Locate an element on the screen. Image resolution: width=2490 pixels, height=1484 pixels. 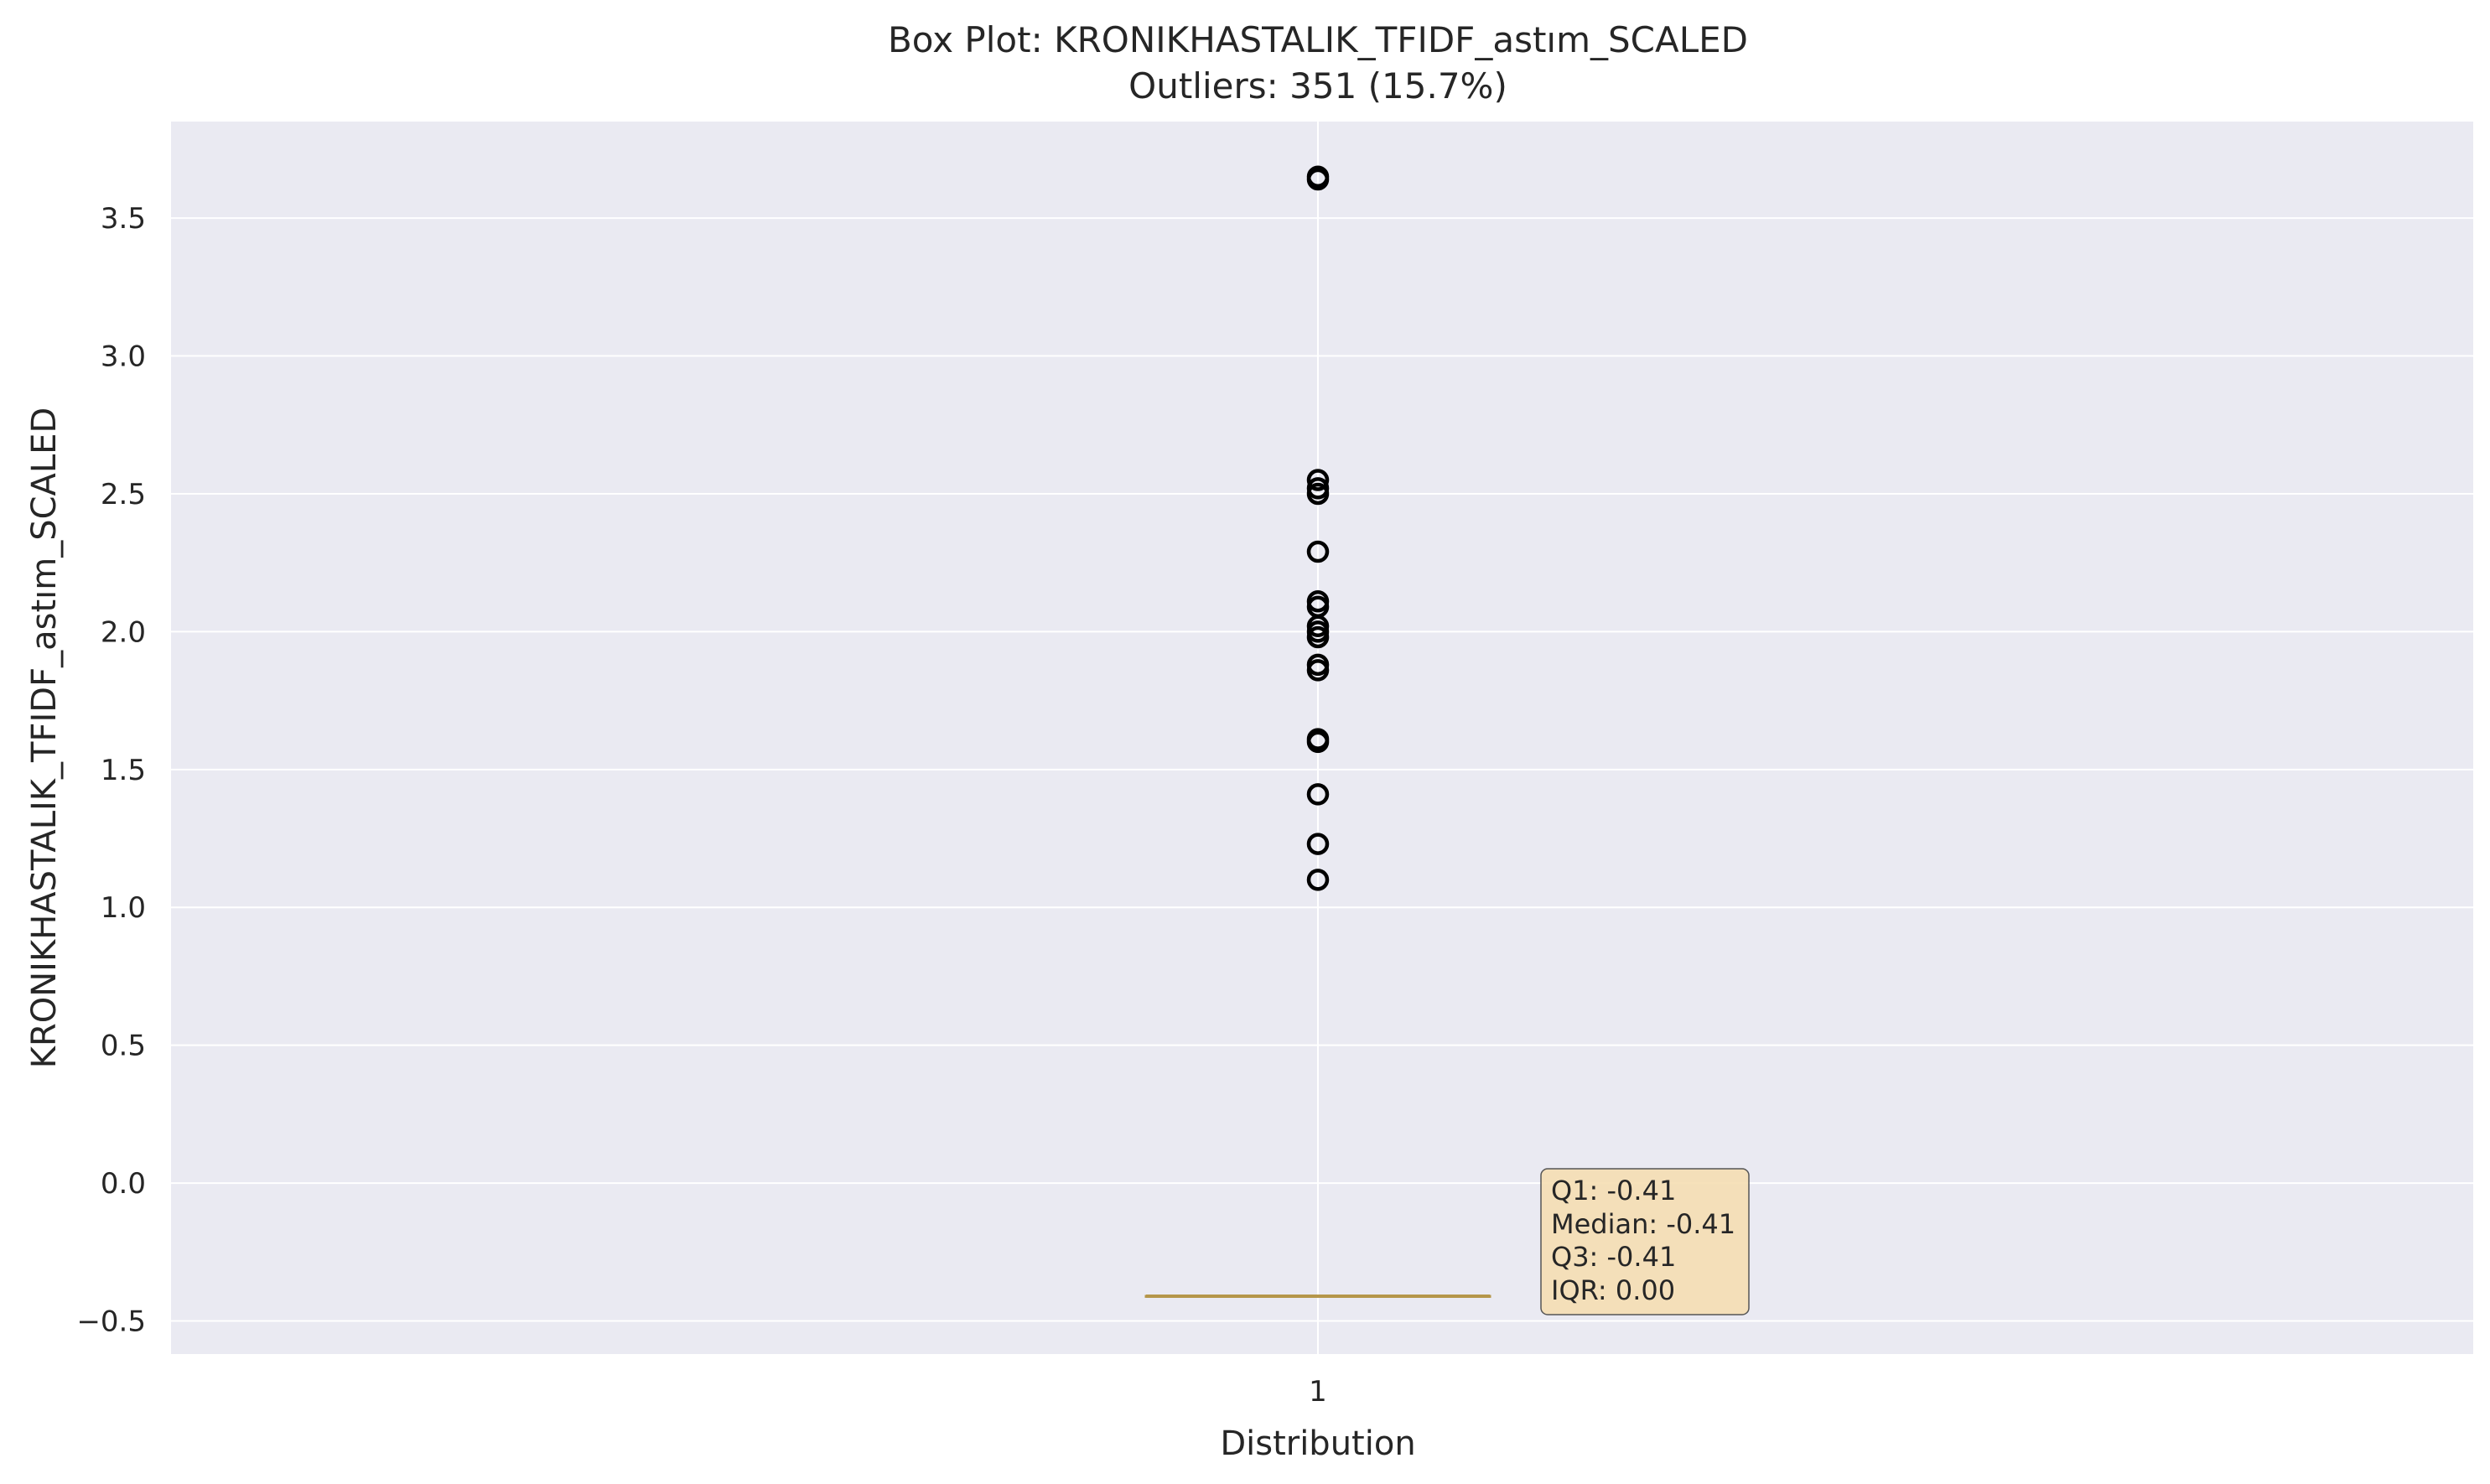
y-tick-label-1: 0.0 is located at coordinates (123, 1184).